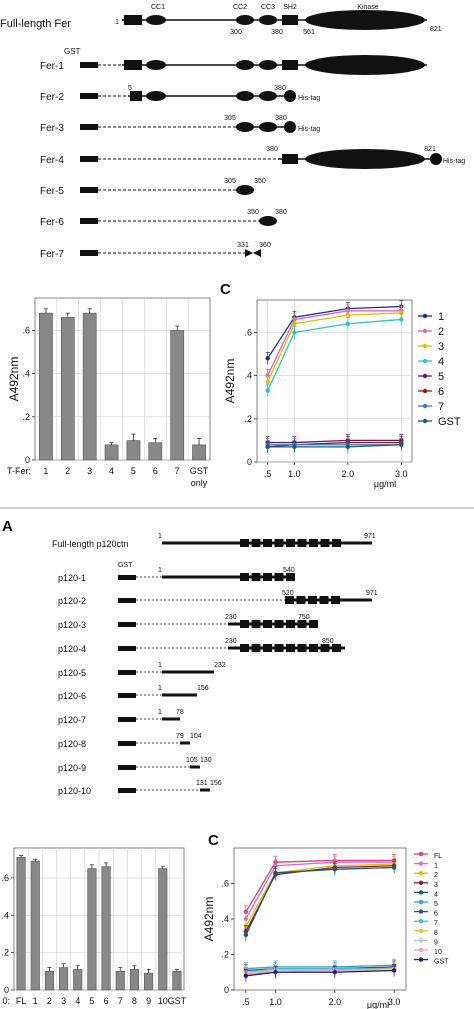 The height and width of the screenshot is (1009, 474). Describe the element at coordinates (394, 1002) in the screenshot. I see `x-tick-label: 3.0` at that location.